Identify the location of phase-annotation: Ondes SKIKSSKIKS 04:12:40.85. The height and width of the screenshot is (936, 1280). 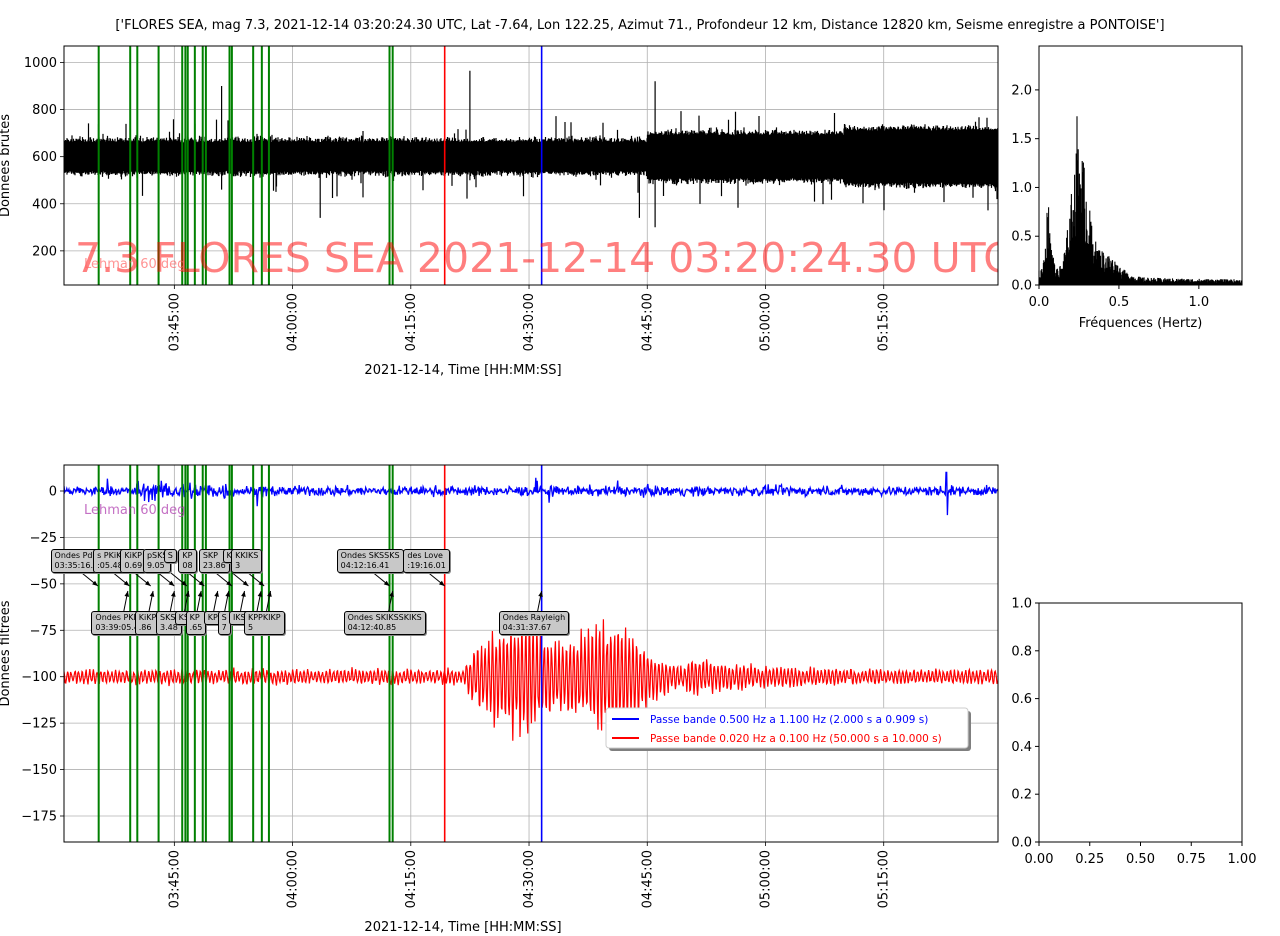
(384, 623).